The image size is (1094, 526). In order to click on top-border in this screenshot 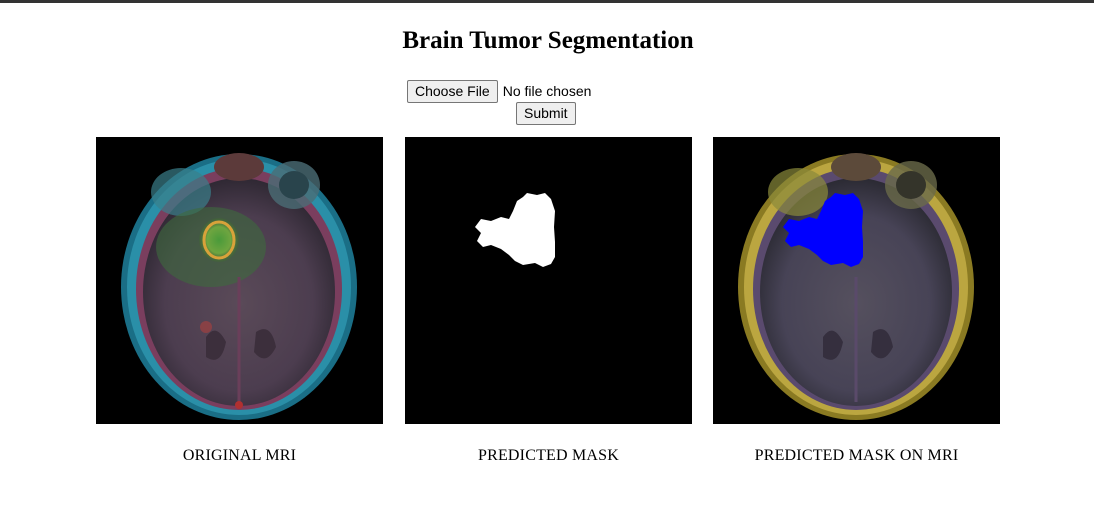, I will do `click(547, 1)`.